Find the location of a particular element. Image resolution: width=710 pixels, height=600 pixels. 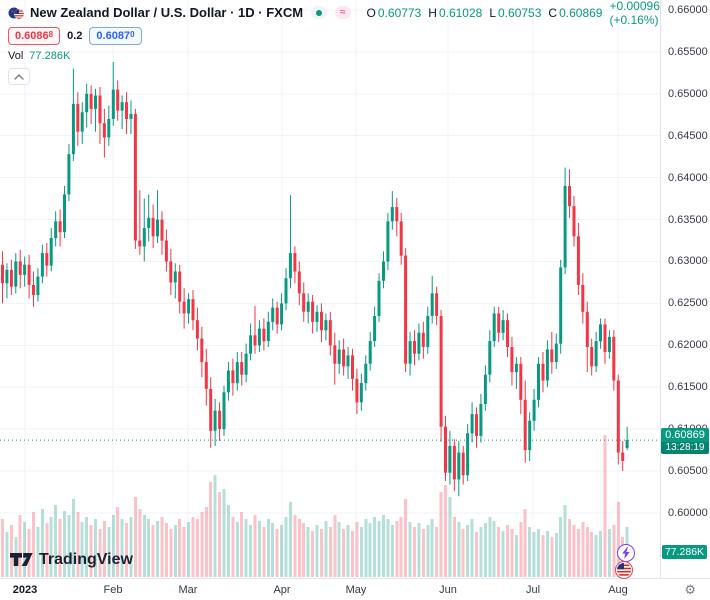

lightning-marker-button is located at coordinates (626, 553).